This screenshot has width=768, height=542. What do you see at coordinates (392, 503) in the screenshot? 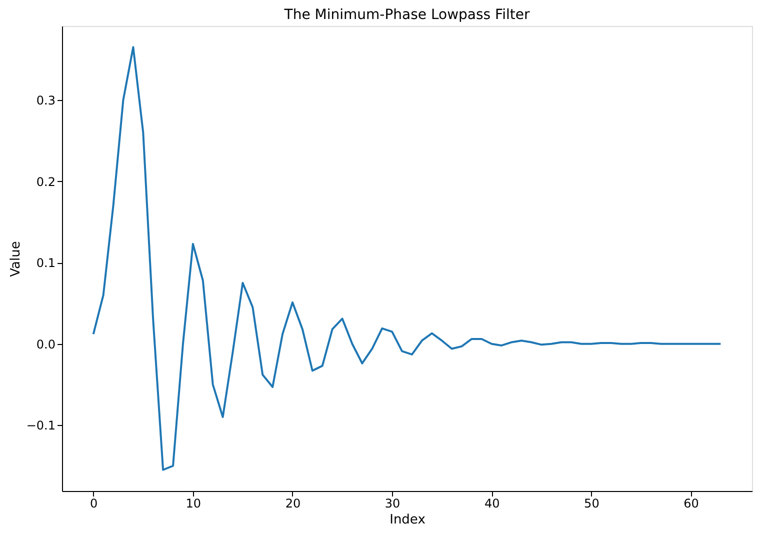
I see `x-tick-label: 30` at bounding box center [392, 503].